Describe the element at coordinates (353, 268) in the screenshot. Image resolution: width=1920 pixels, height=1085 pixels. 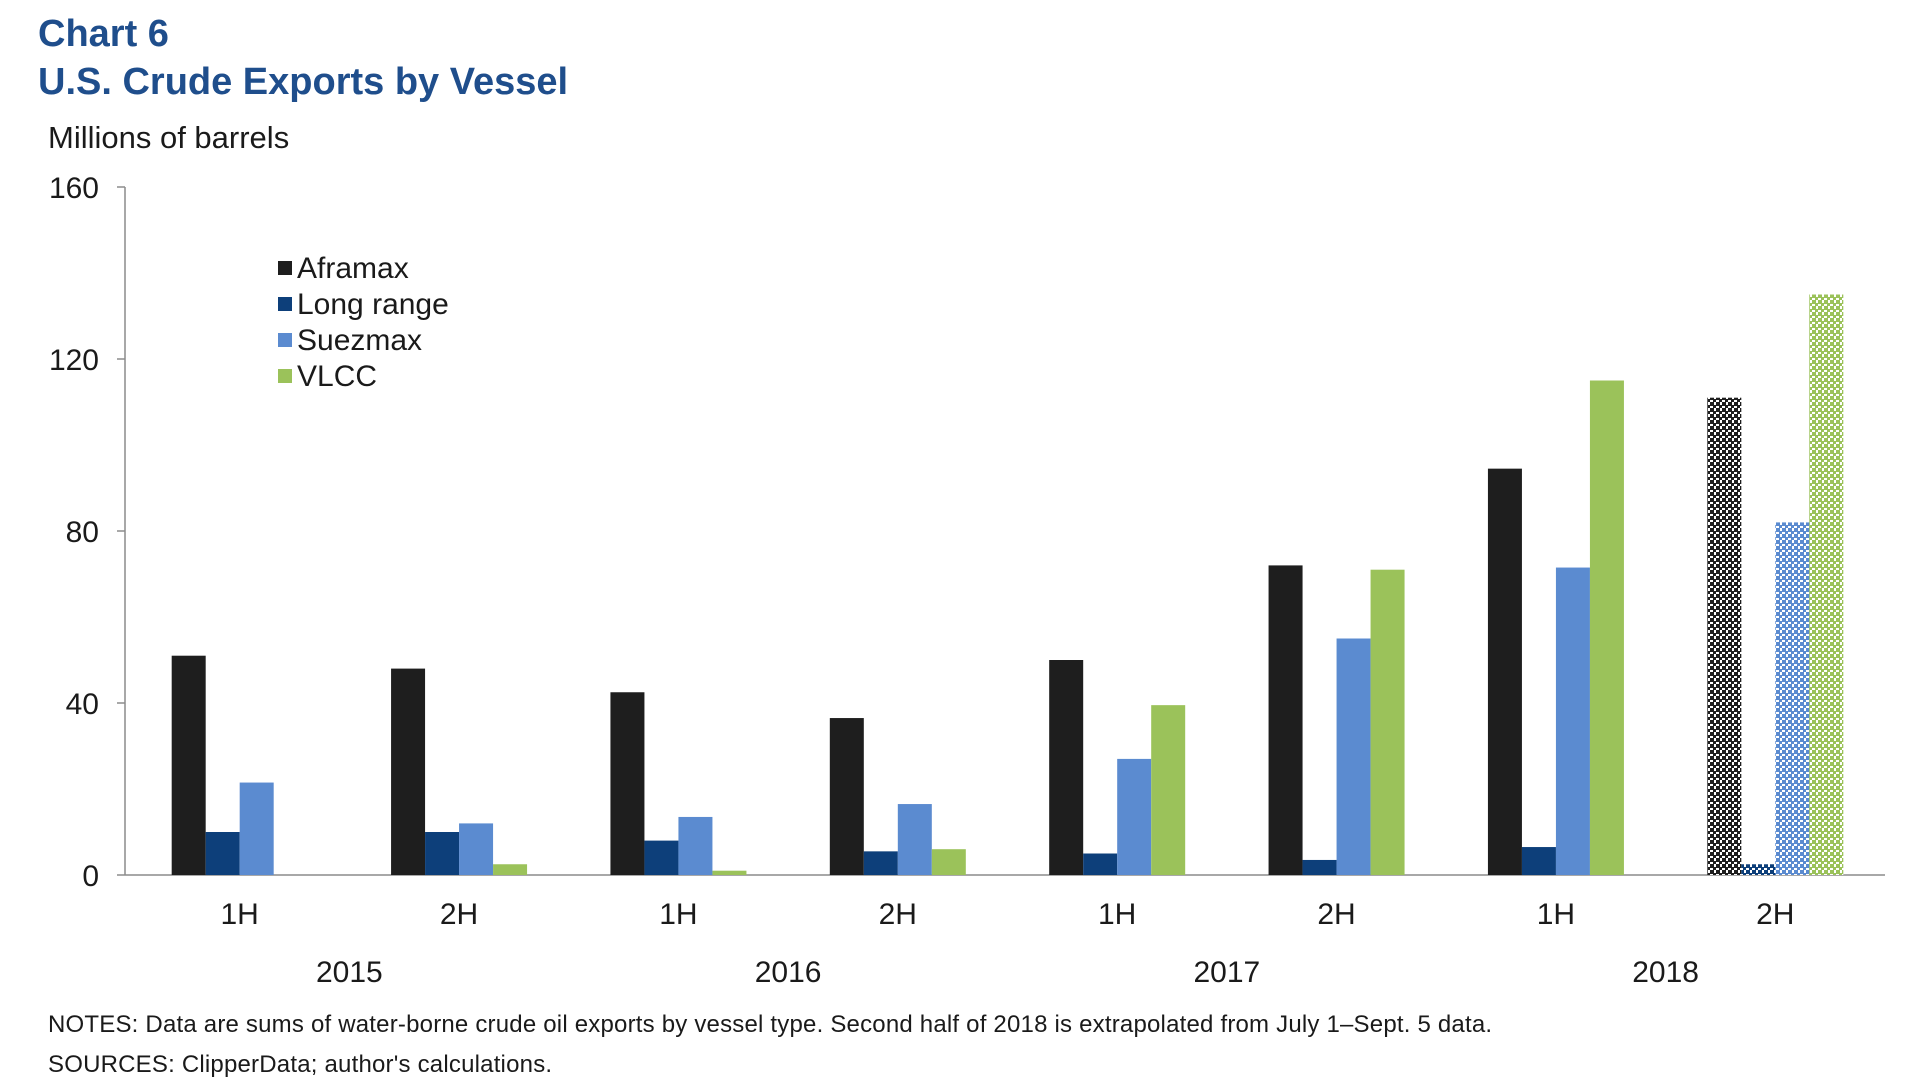
I see `legend-label: Aframax` at that location.